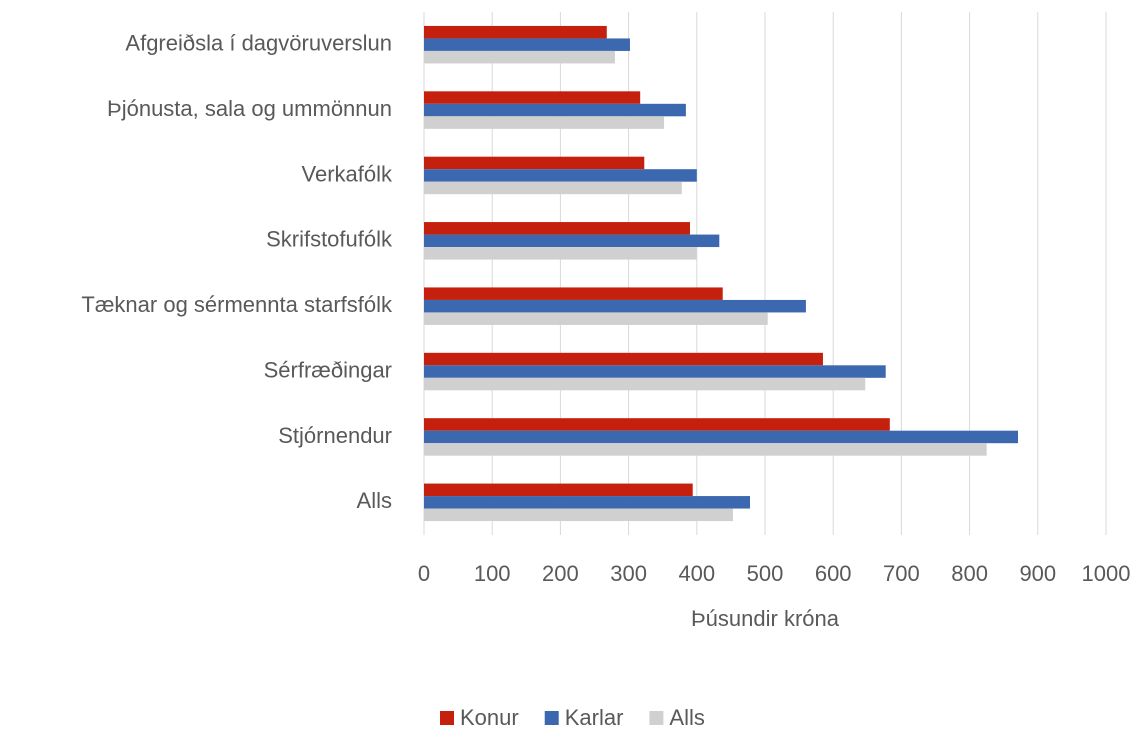 This screenshot has height=736, width=1141. I want to click on legend-label: Alls, so click(686, 717).